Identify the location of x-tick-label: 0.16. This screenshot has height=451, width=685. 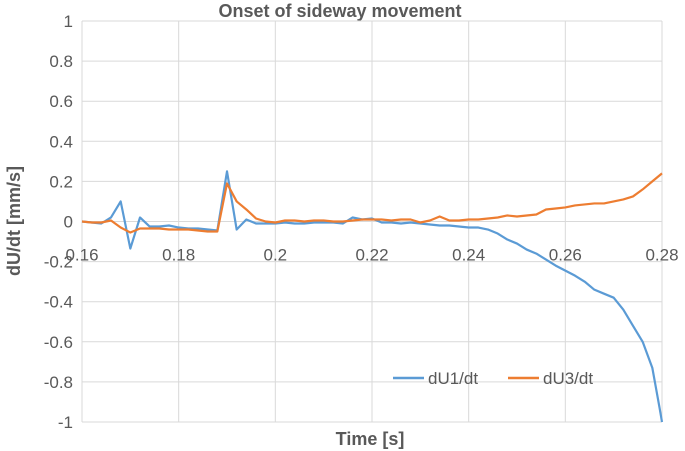
(81, 255).